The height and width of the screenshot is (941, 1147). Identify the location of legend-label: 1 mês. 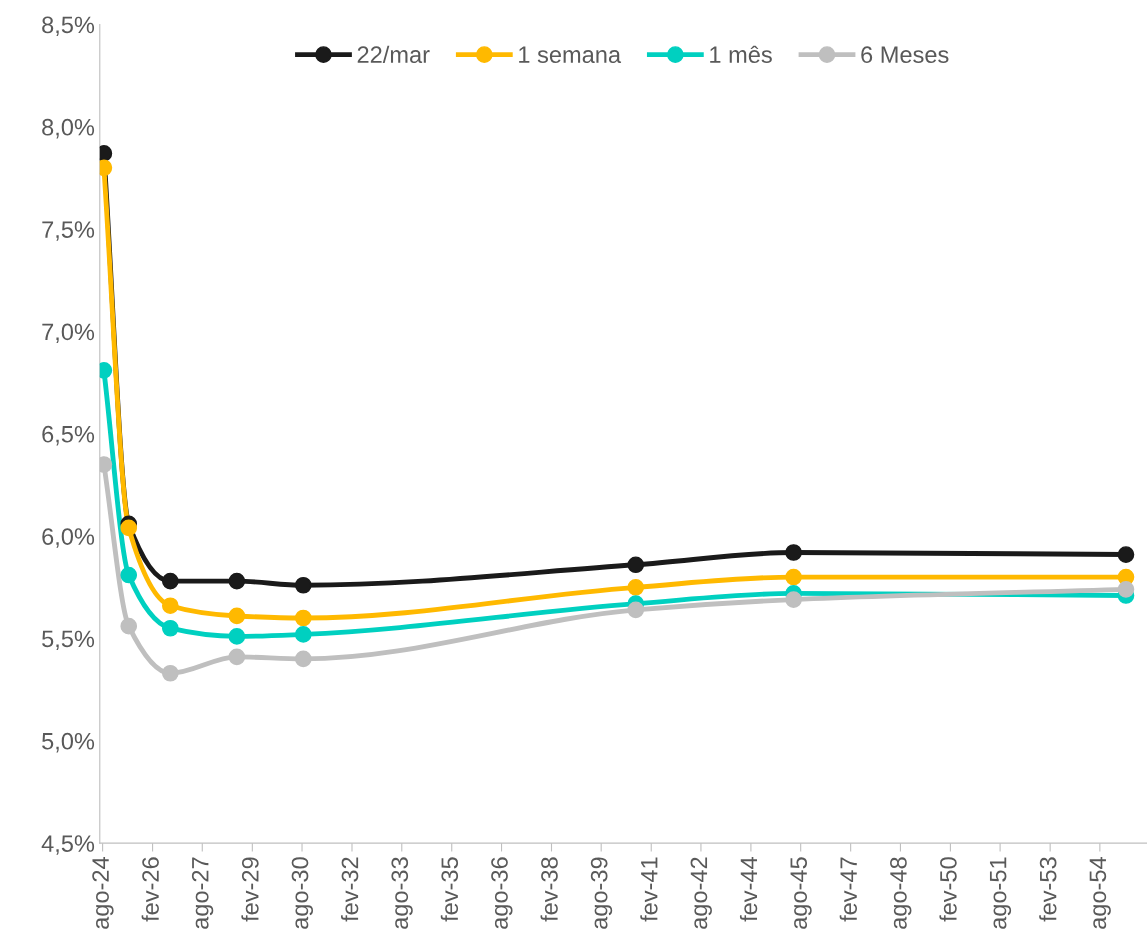
(741, 54).